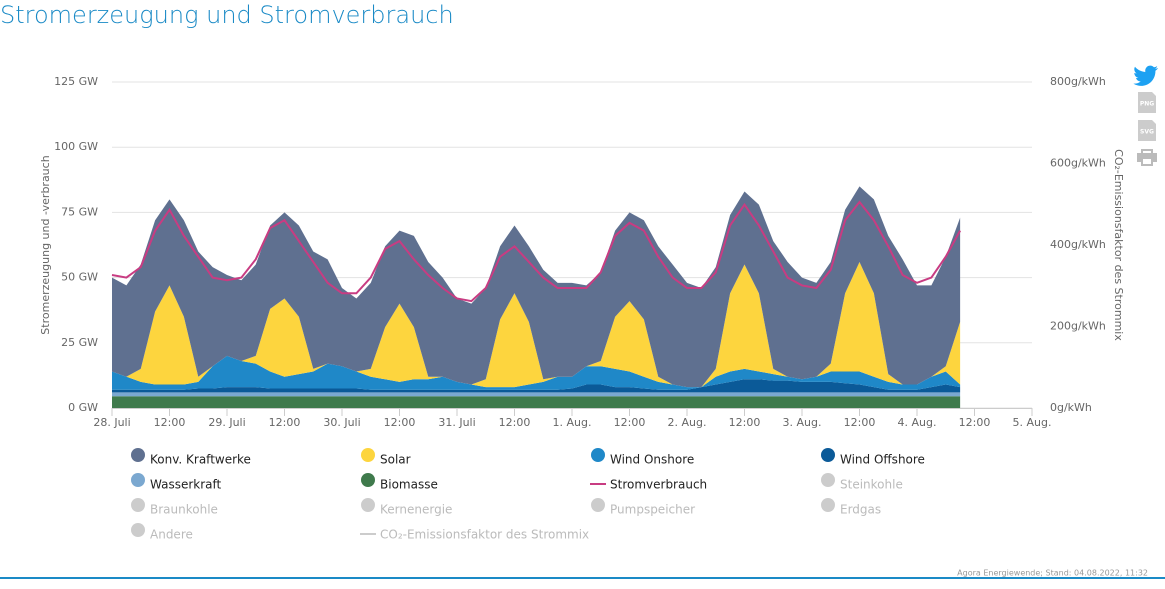  I want to click on y2-tick-label: 400g/kWh, so click(1078, 244).